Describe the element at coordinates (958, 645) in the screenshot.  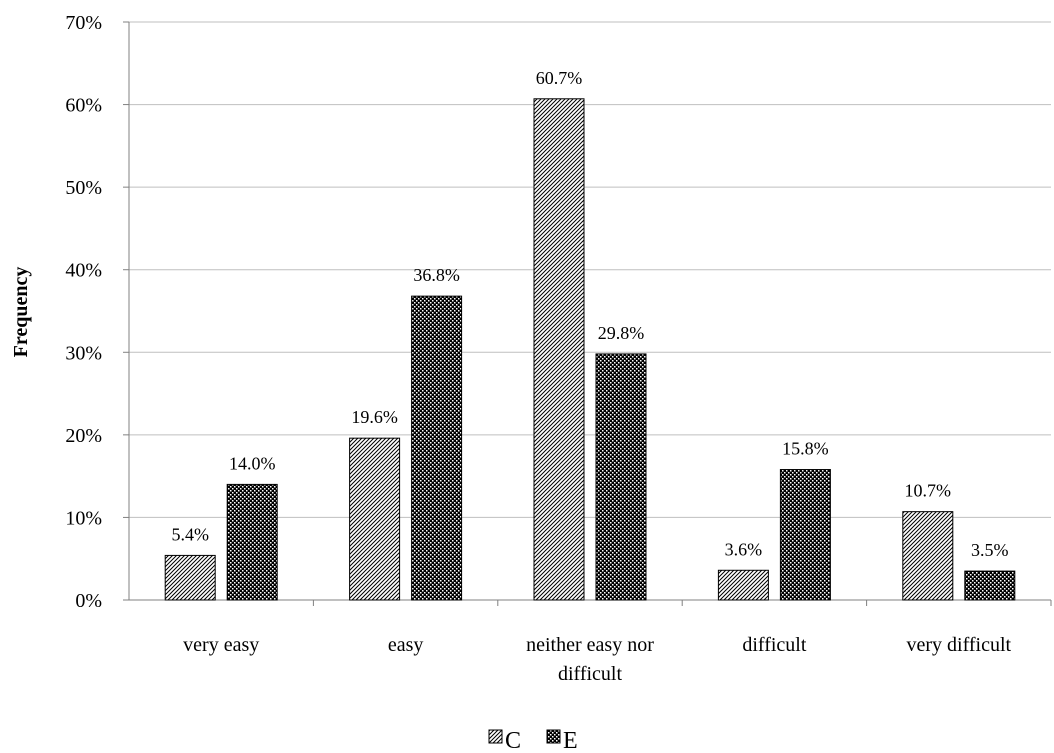
I see `x-category-label: very difficult` at that location.